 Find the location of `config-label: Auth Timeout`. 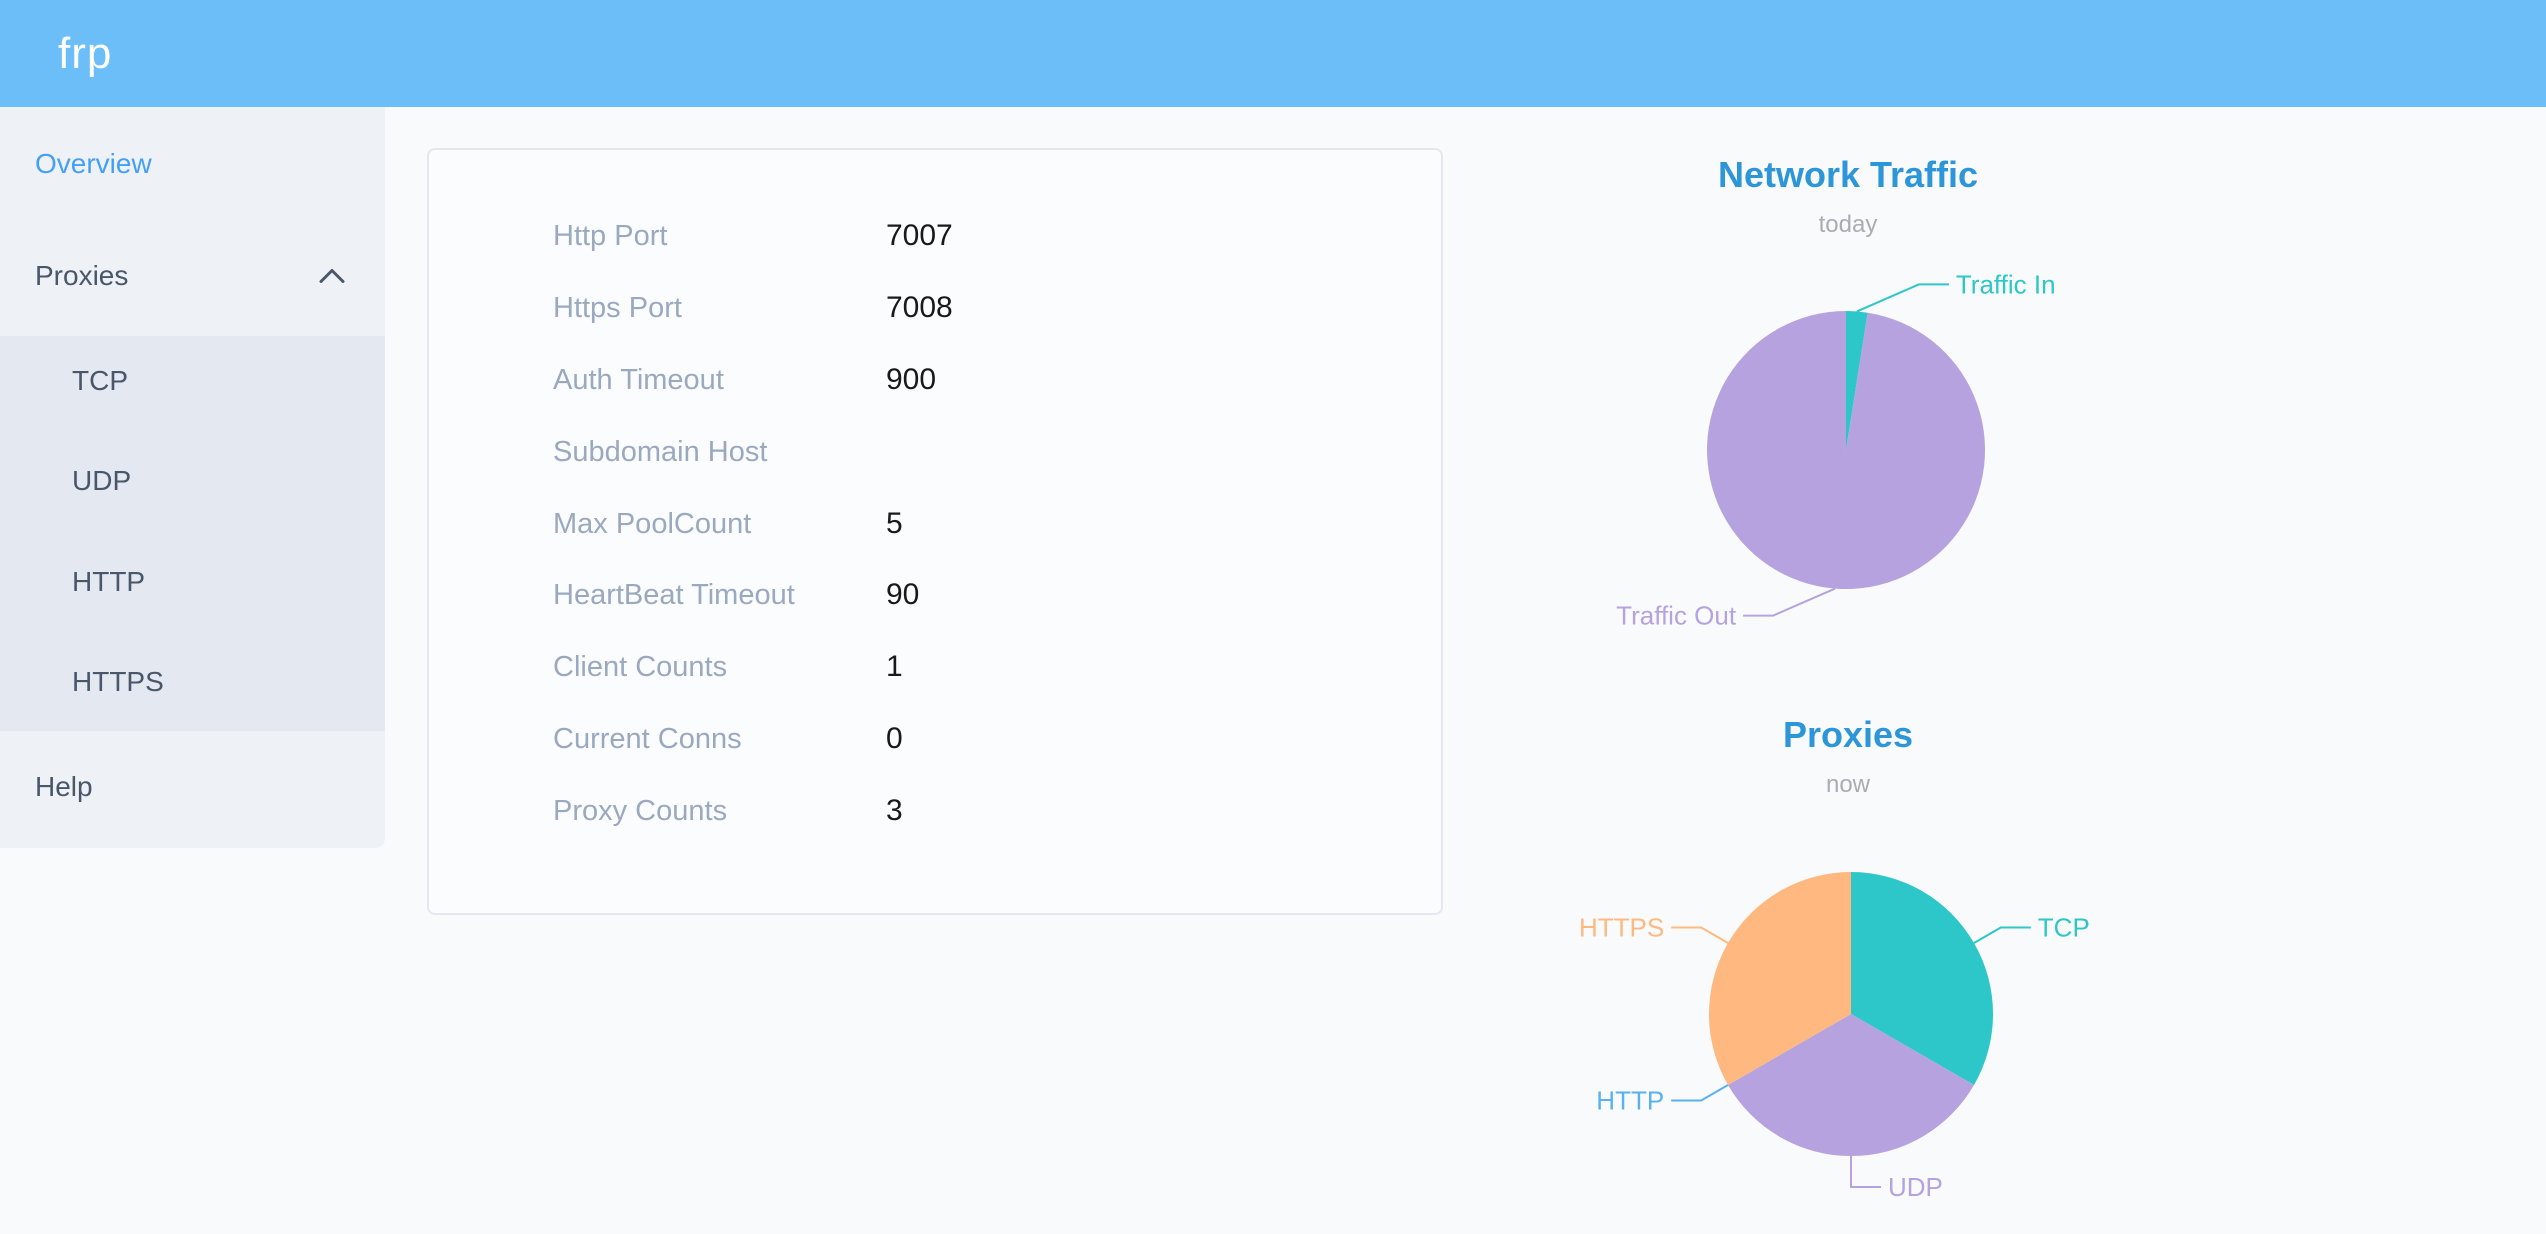

config-label: Auth Timeout is located at coordinates (638, 379).